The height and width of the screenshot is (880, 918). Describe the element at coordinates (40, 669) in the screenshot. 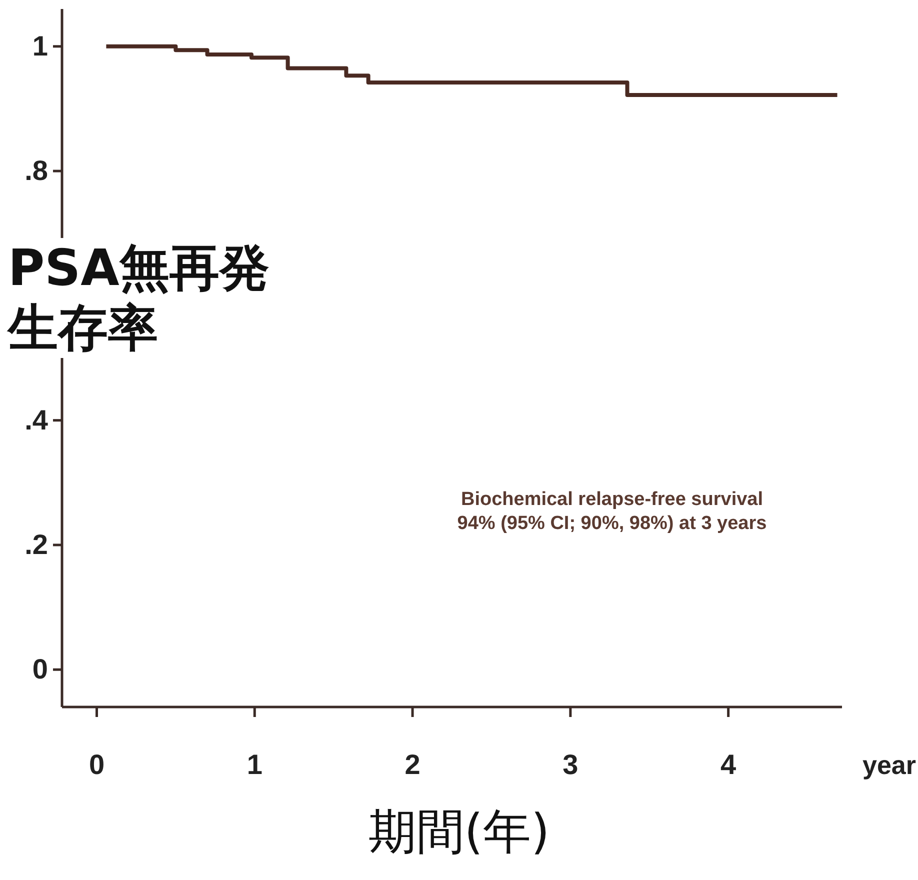

I see `y-tick-label: 0` at that location.